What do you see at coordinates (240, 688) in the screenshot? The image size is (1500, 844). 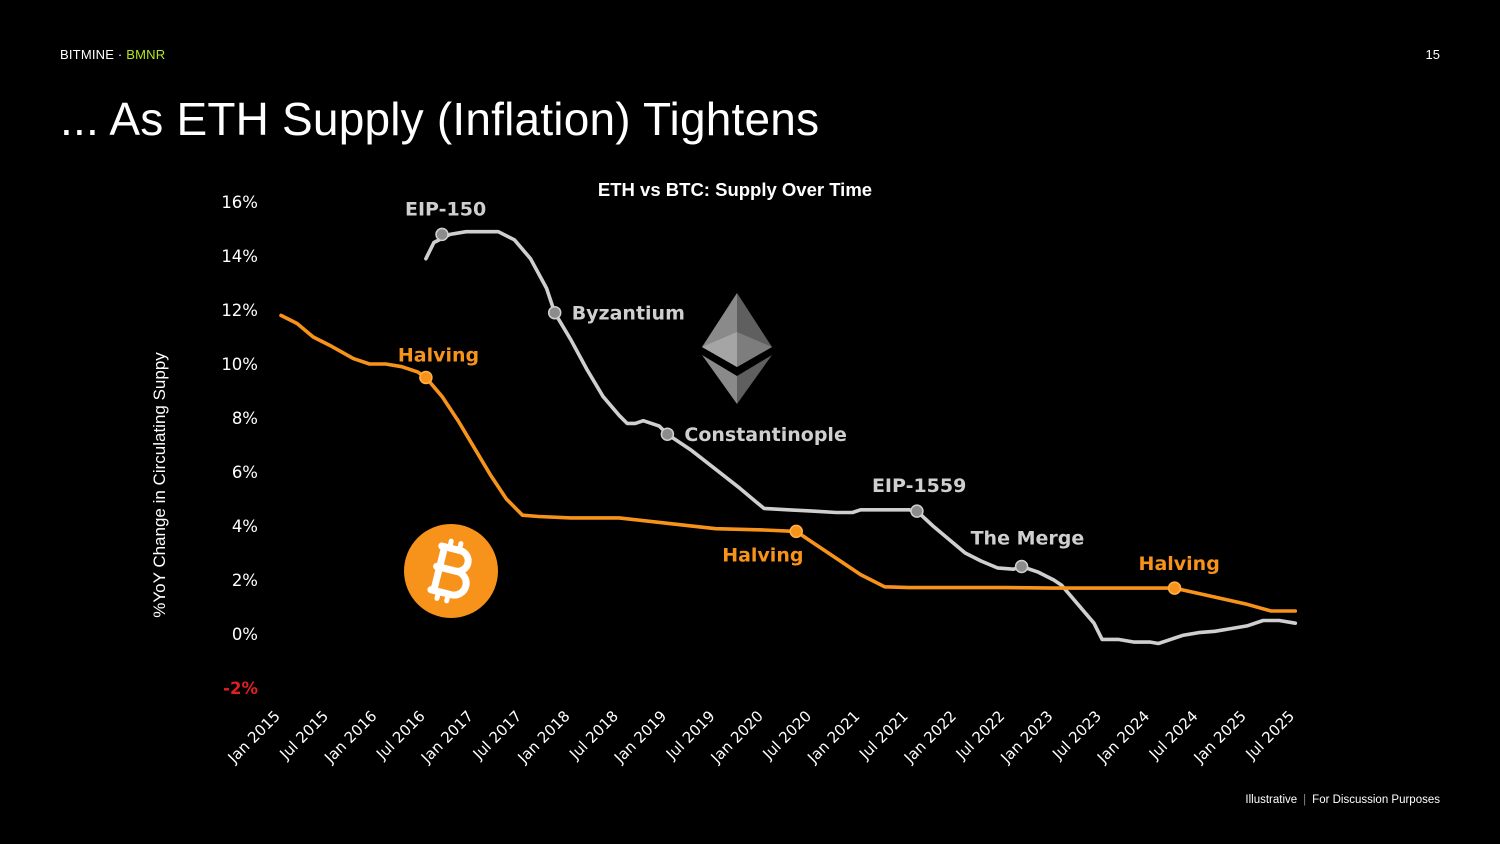 I see `y-tick-label: -2%` at bounding box center [240, 688].